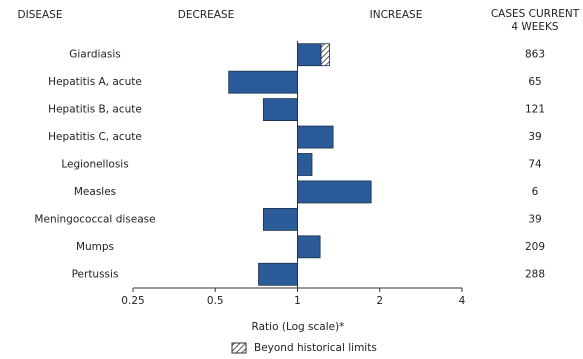  What do you see at coordinates (535, 110) in the screenshot?
I see `cases-value: 121` at bounding box center [535, 110].